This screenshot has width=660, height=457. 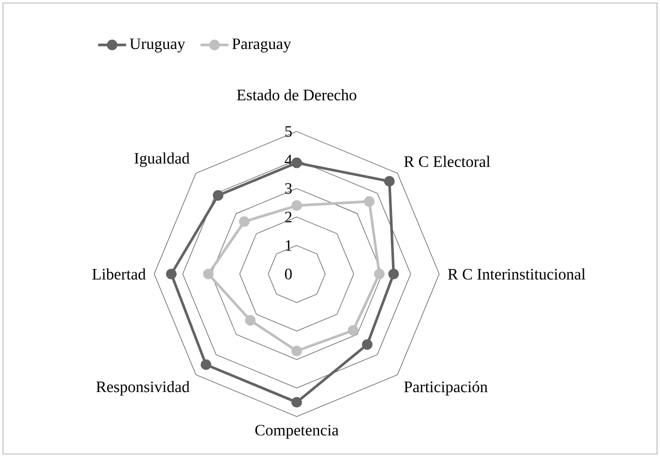 What do you see at coordinates (158, 45) in the screenshot?
I see `legend-label: Uruguay` at bounding box center [158, 45].